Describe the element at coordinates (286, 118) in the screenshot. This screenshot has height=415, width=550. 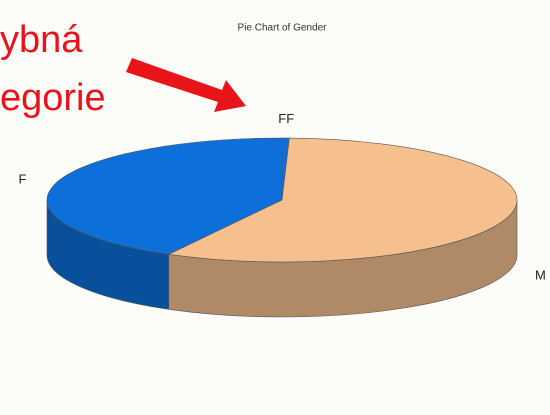
I see `slice-label: FF` at that location.